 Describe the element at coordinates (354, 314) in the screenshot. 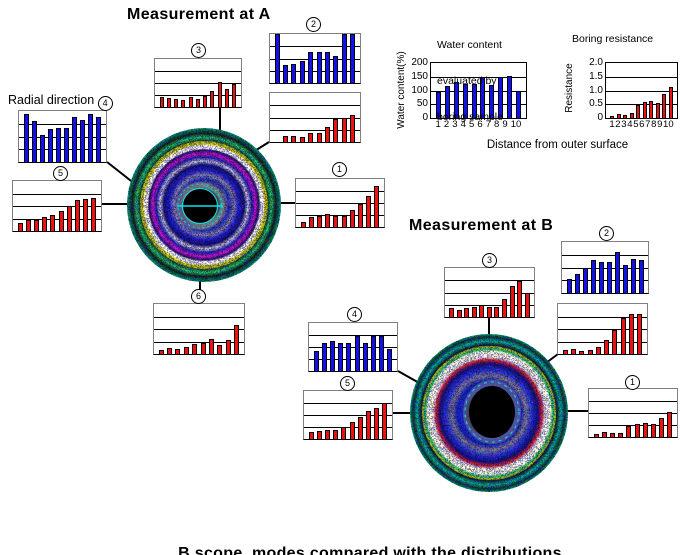

I see `circled-4-label: 4` at that location.